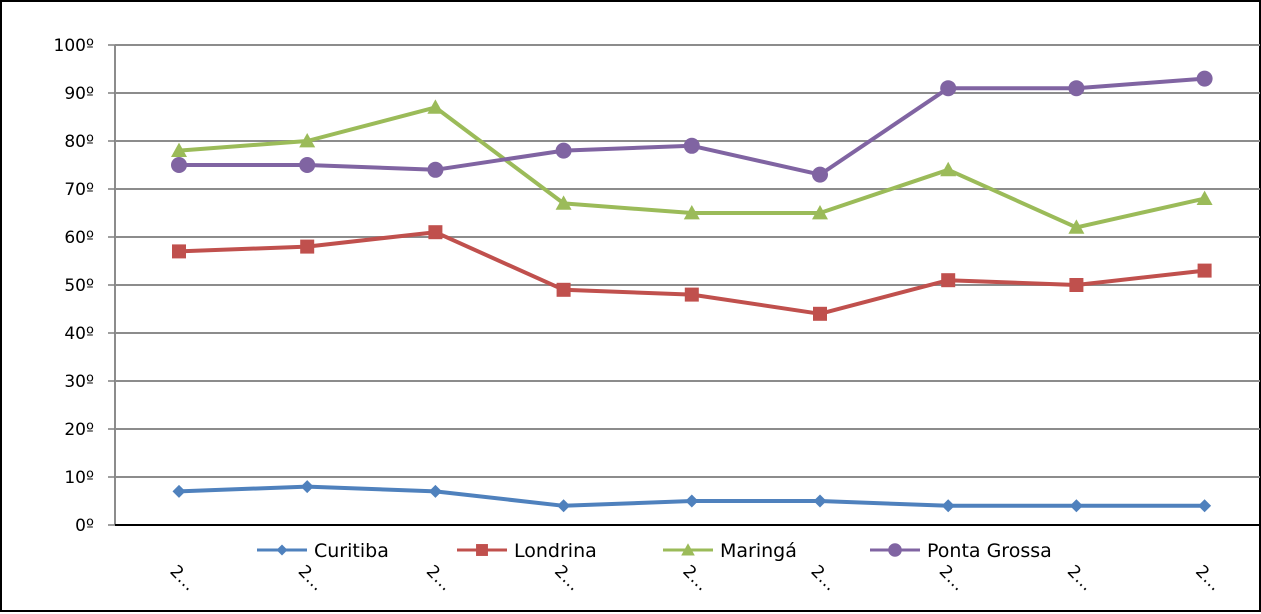 The height and width of the screenshot is (614, 1261). What do you see at coordinates (79, 94) in the screenshot?
I see `y-tick-label: 90º` at bounding box center [79, 94].